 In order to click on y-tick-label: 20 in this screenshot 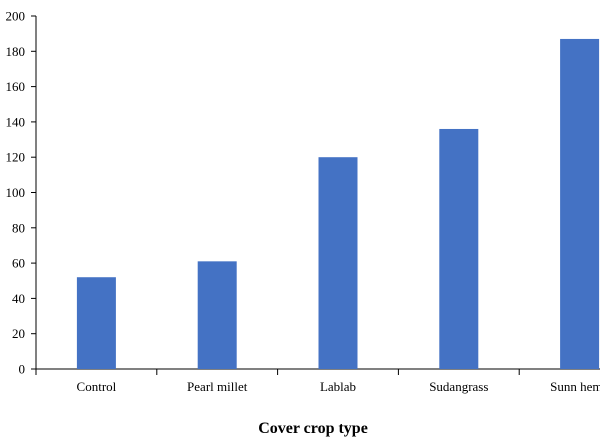, I will do `click(18, 333)`.